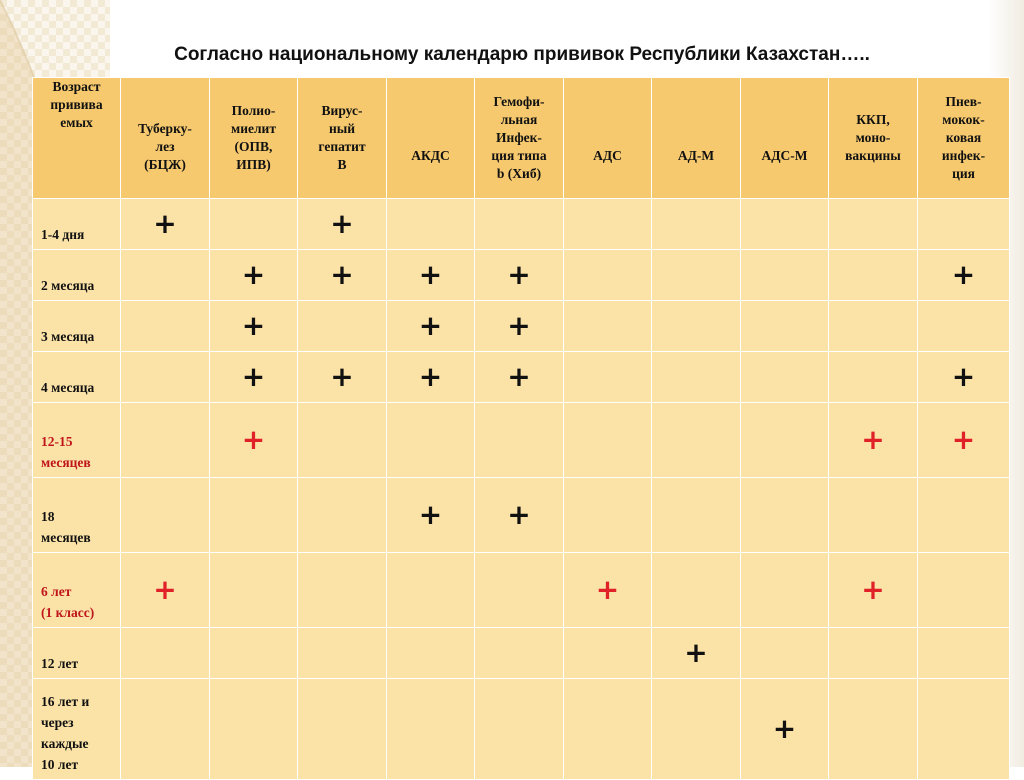 The width and height of the screenshot is (1024, 780). I want to click on age-cell: 16 лет и через каждые 10 лет, so click(76, 729).